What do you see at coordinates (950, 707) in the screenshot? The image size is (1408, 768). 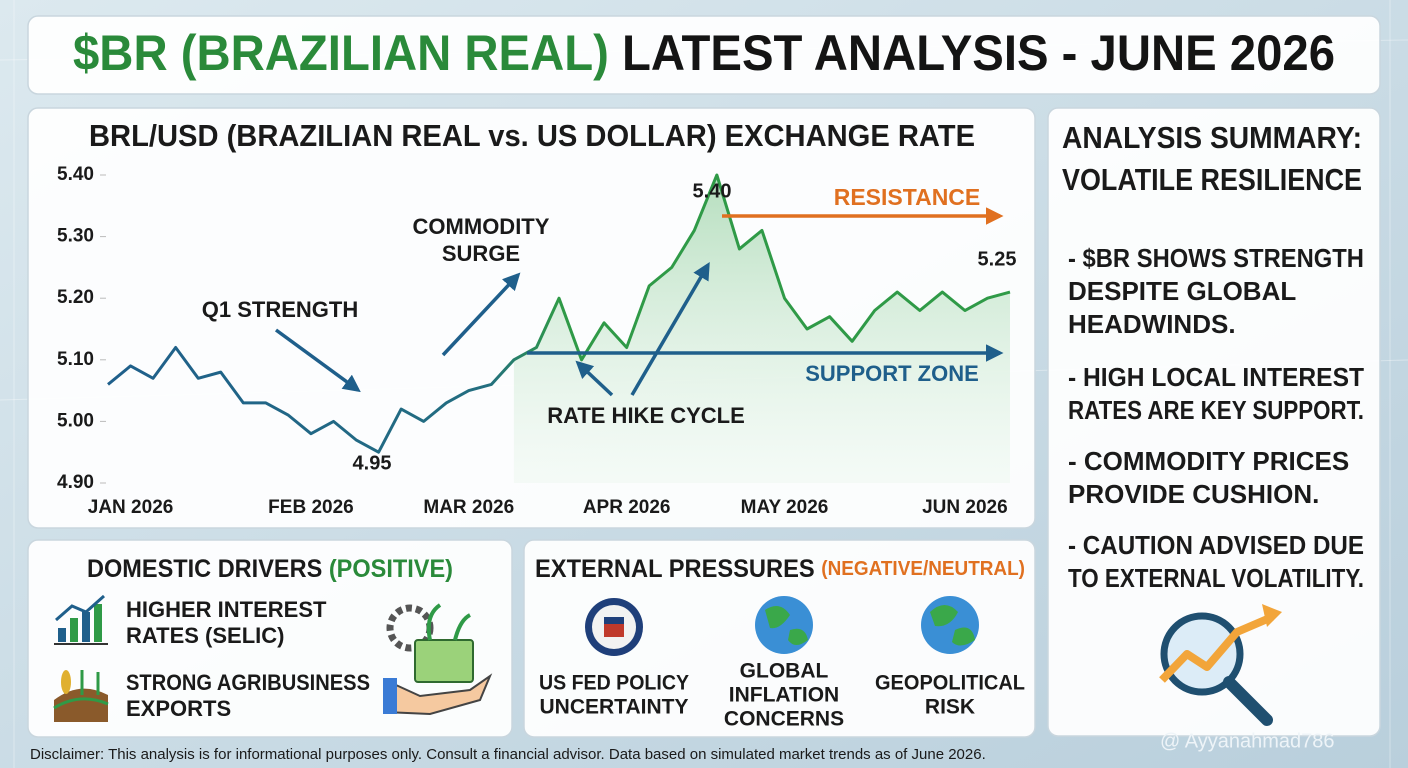 I see `external-item: RISK` at bounding box center [950, 707].